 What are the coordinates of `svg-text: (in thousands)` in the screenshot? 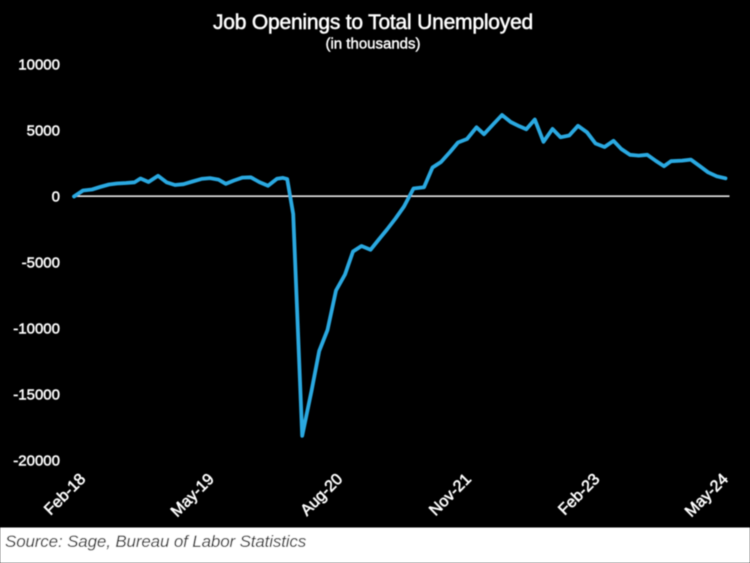 It's located at (372, 44).